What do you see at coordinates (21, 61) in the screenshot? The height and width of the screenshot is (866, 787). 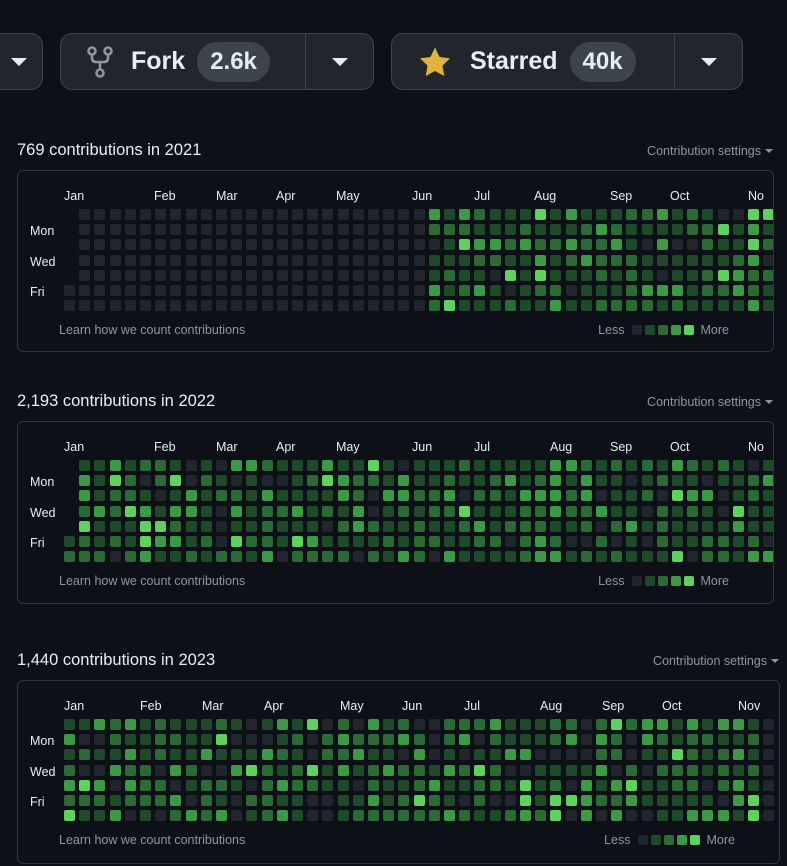 I see `watch-button-group` at bounding box center [21, 61].